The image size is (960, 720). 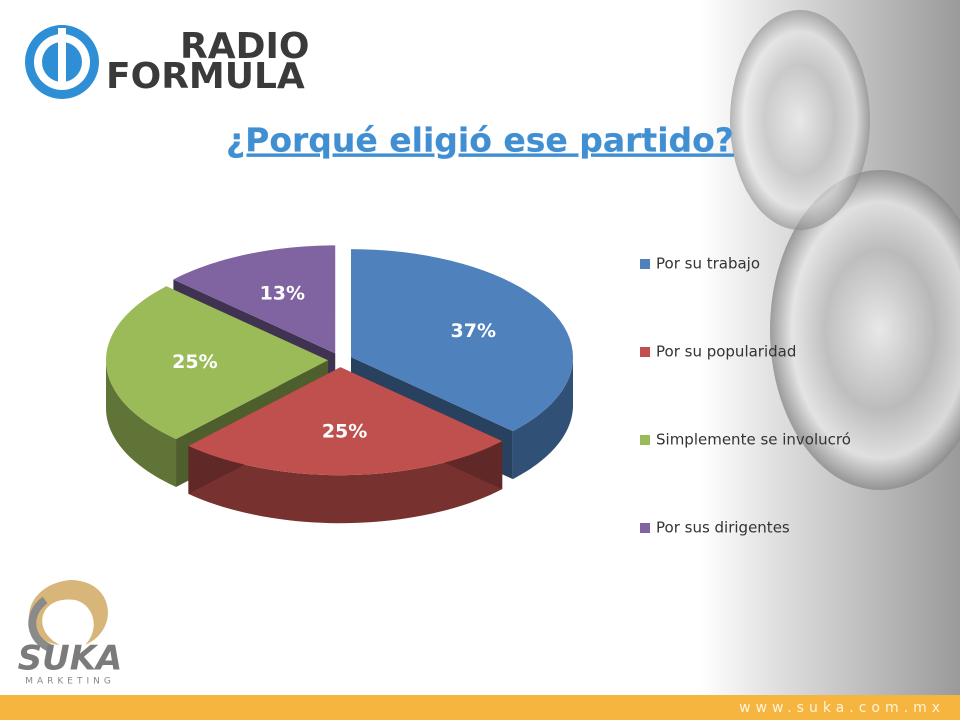 I want to click on logo-text: SUKA, so click(x=70, y=659).